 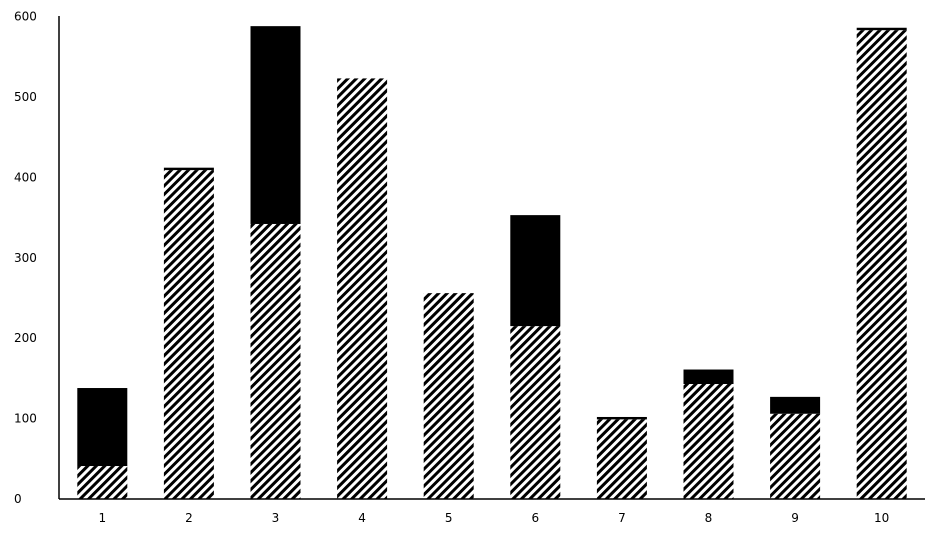 I want to click on y-tick-label: 500, so click(x=25, y=97).